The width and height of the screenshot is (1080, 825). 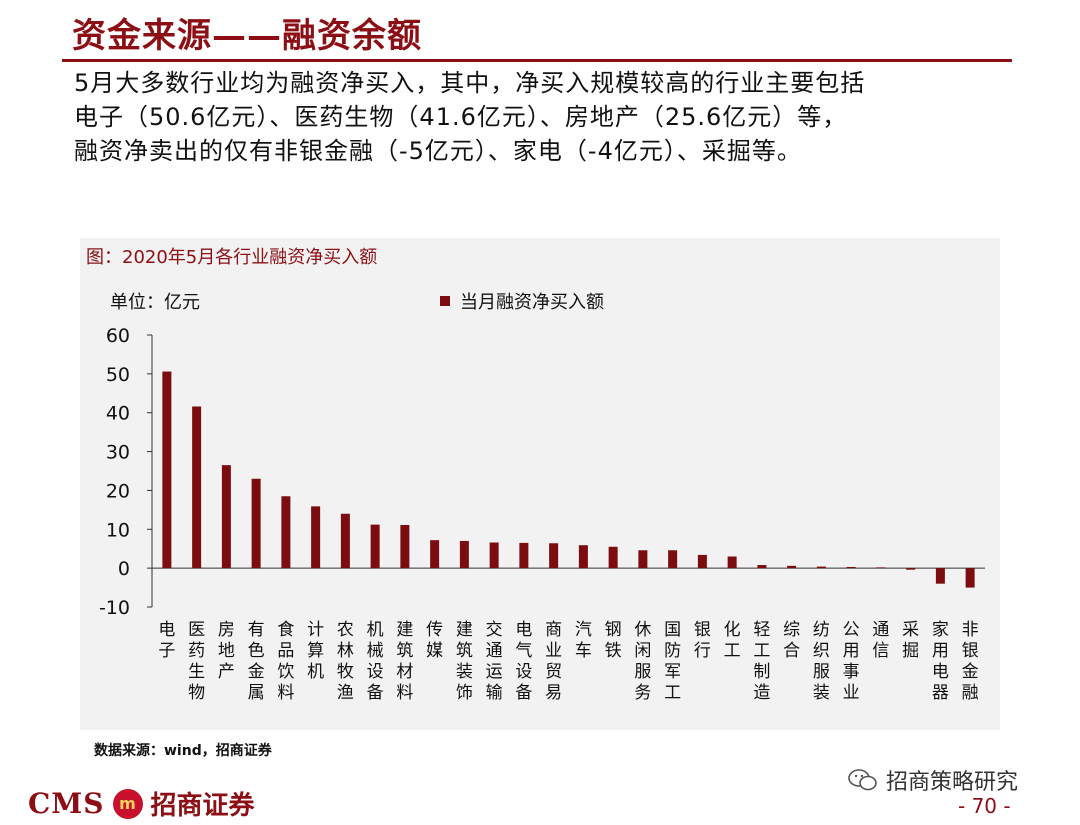 What do you see at coordinates (118, 491) in the screenshot?
I see `y-tick-label: 20` at bounding box center [118, 491].